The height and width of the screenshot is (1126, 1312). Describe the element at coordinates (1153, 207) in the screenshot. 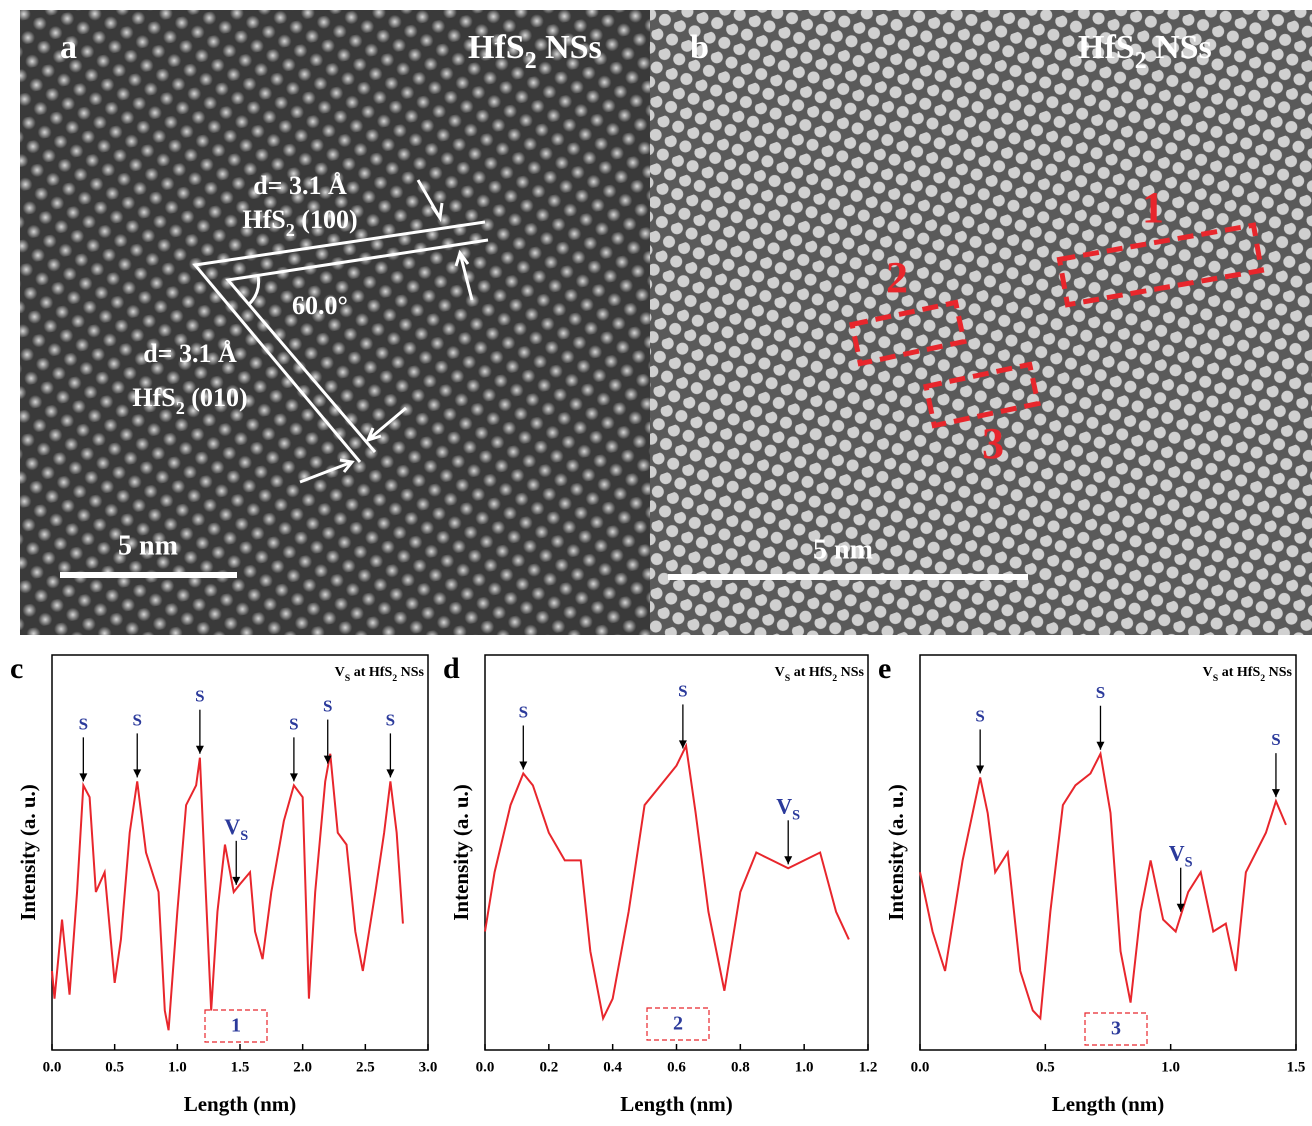

I see `box-label: 1` at that location.